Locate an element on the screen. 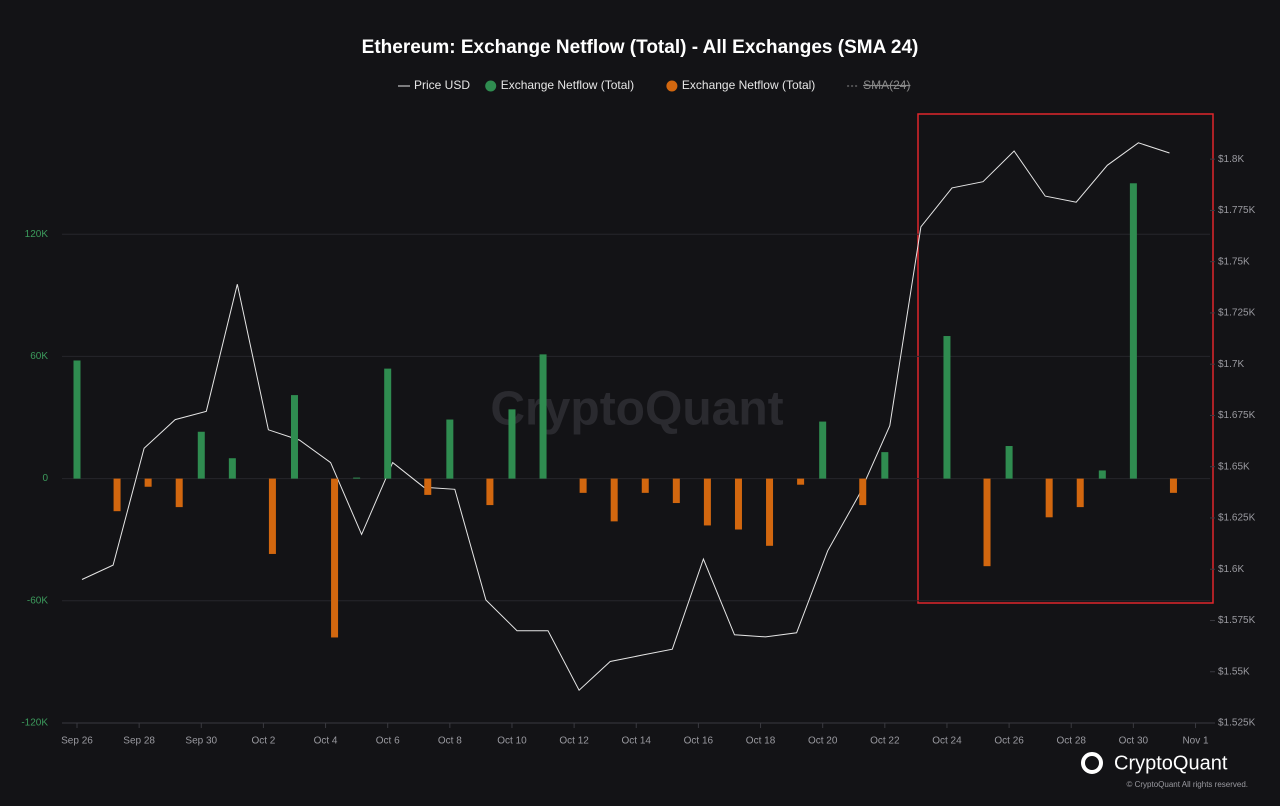  x-tick-label: Oct 14 is located at coordinates (637, 741).